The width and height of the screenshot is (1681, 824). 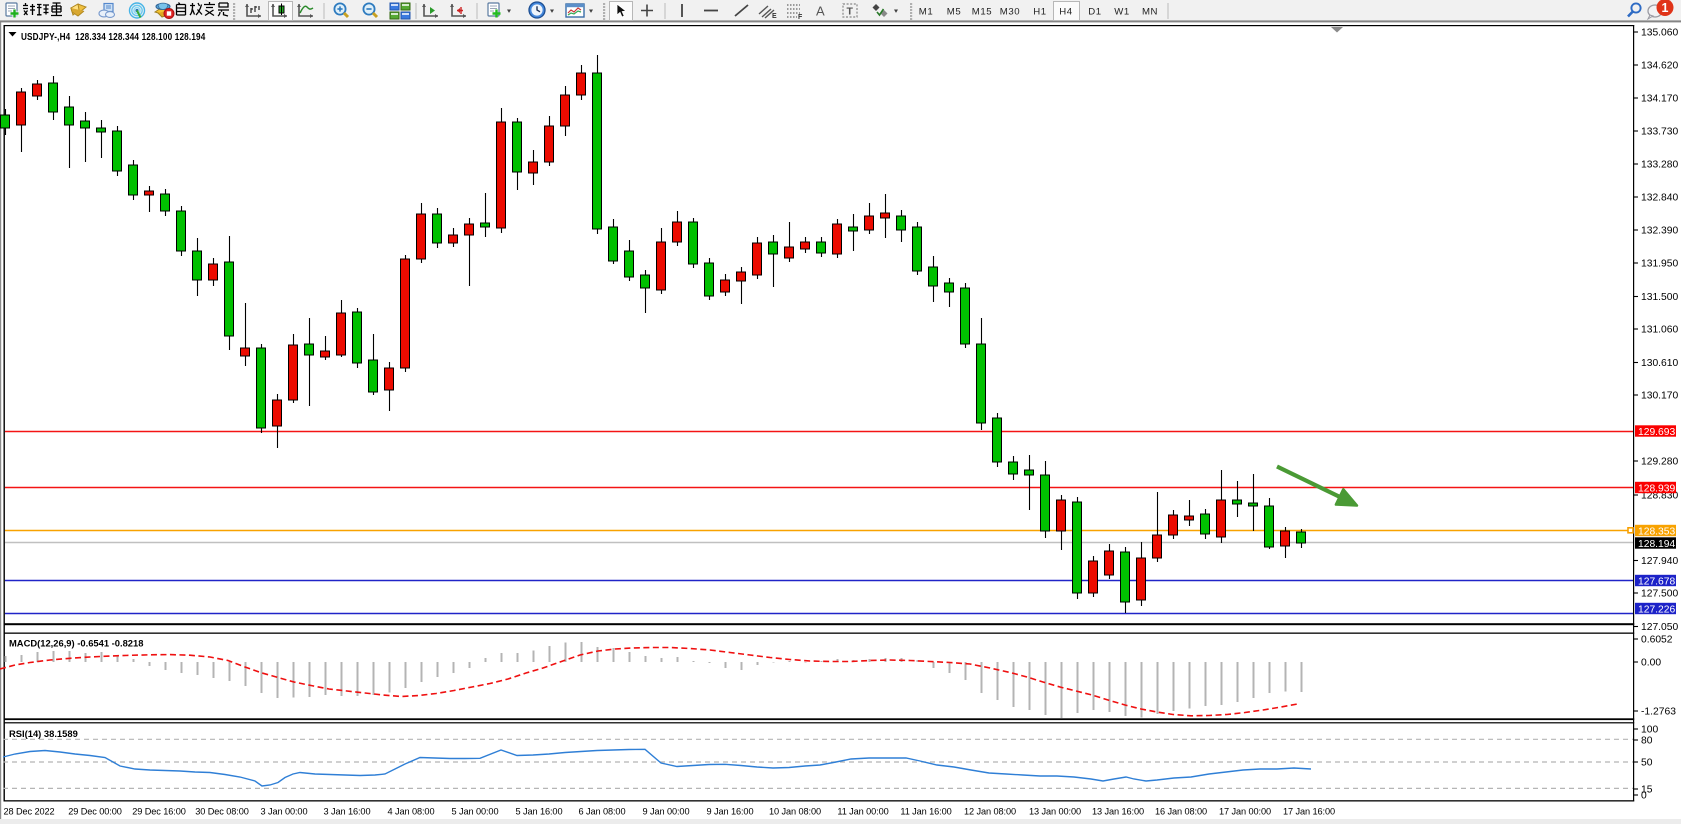 I want to click on svg-text: 28 Dec 2022, so click(x=28, y=812).